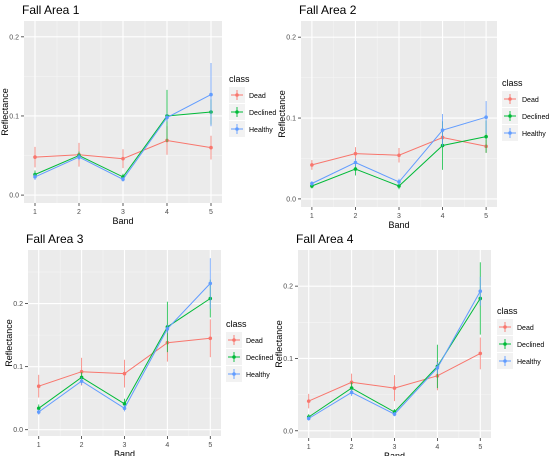 The width and height of the screenshot is (550, 456). Describe the element at coordinates (51, 10) in the screenshot. I see `chart-title: Fall Area 1` at that location.